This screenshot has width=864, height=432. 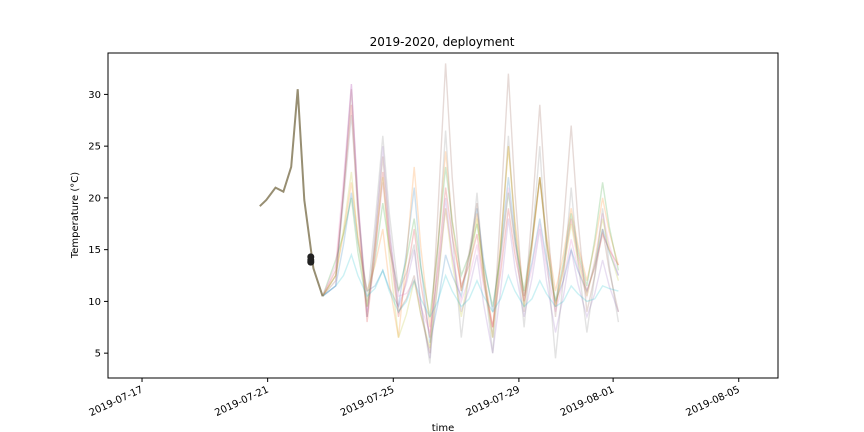 What do you see at coordinates (443, 427) in the screenshot?
I see `x-axis-label: time` at bounding box center [443, 427].